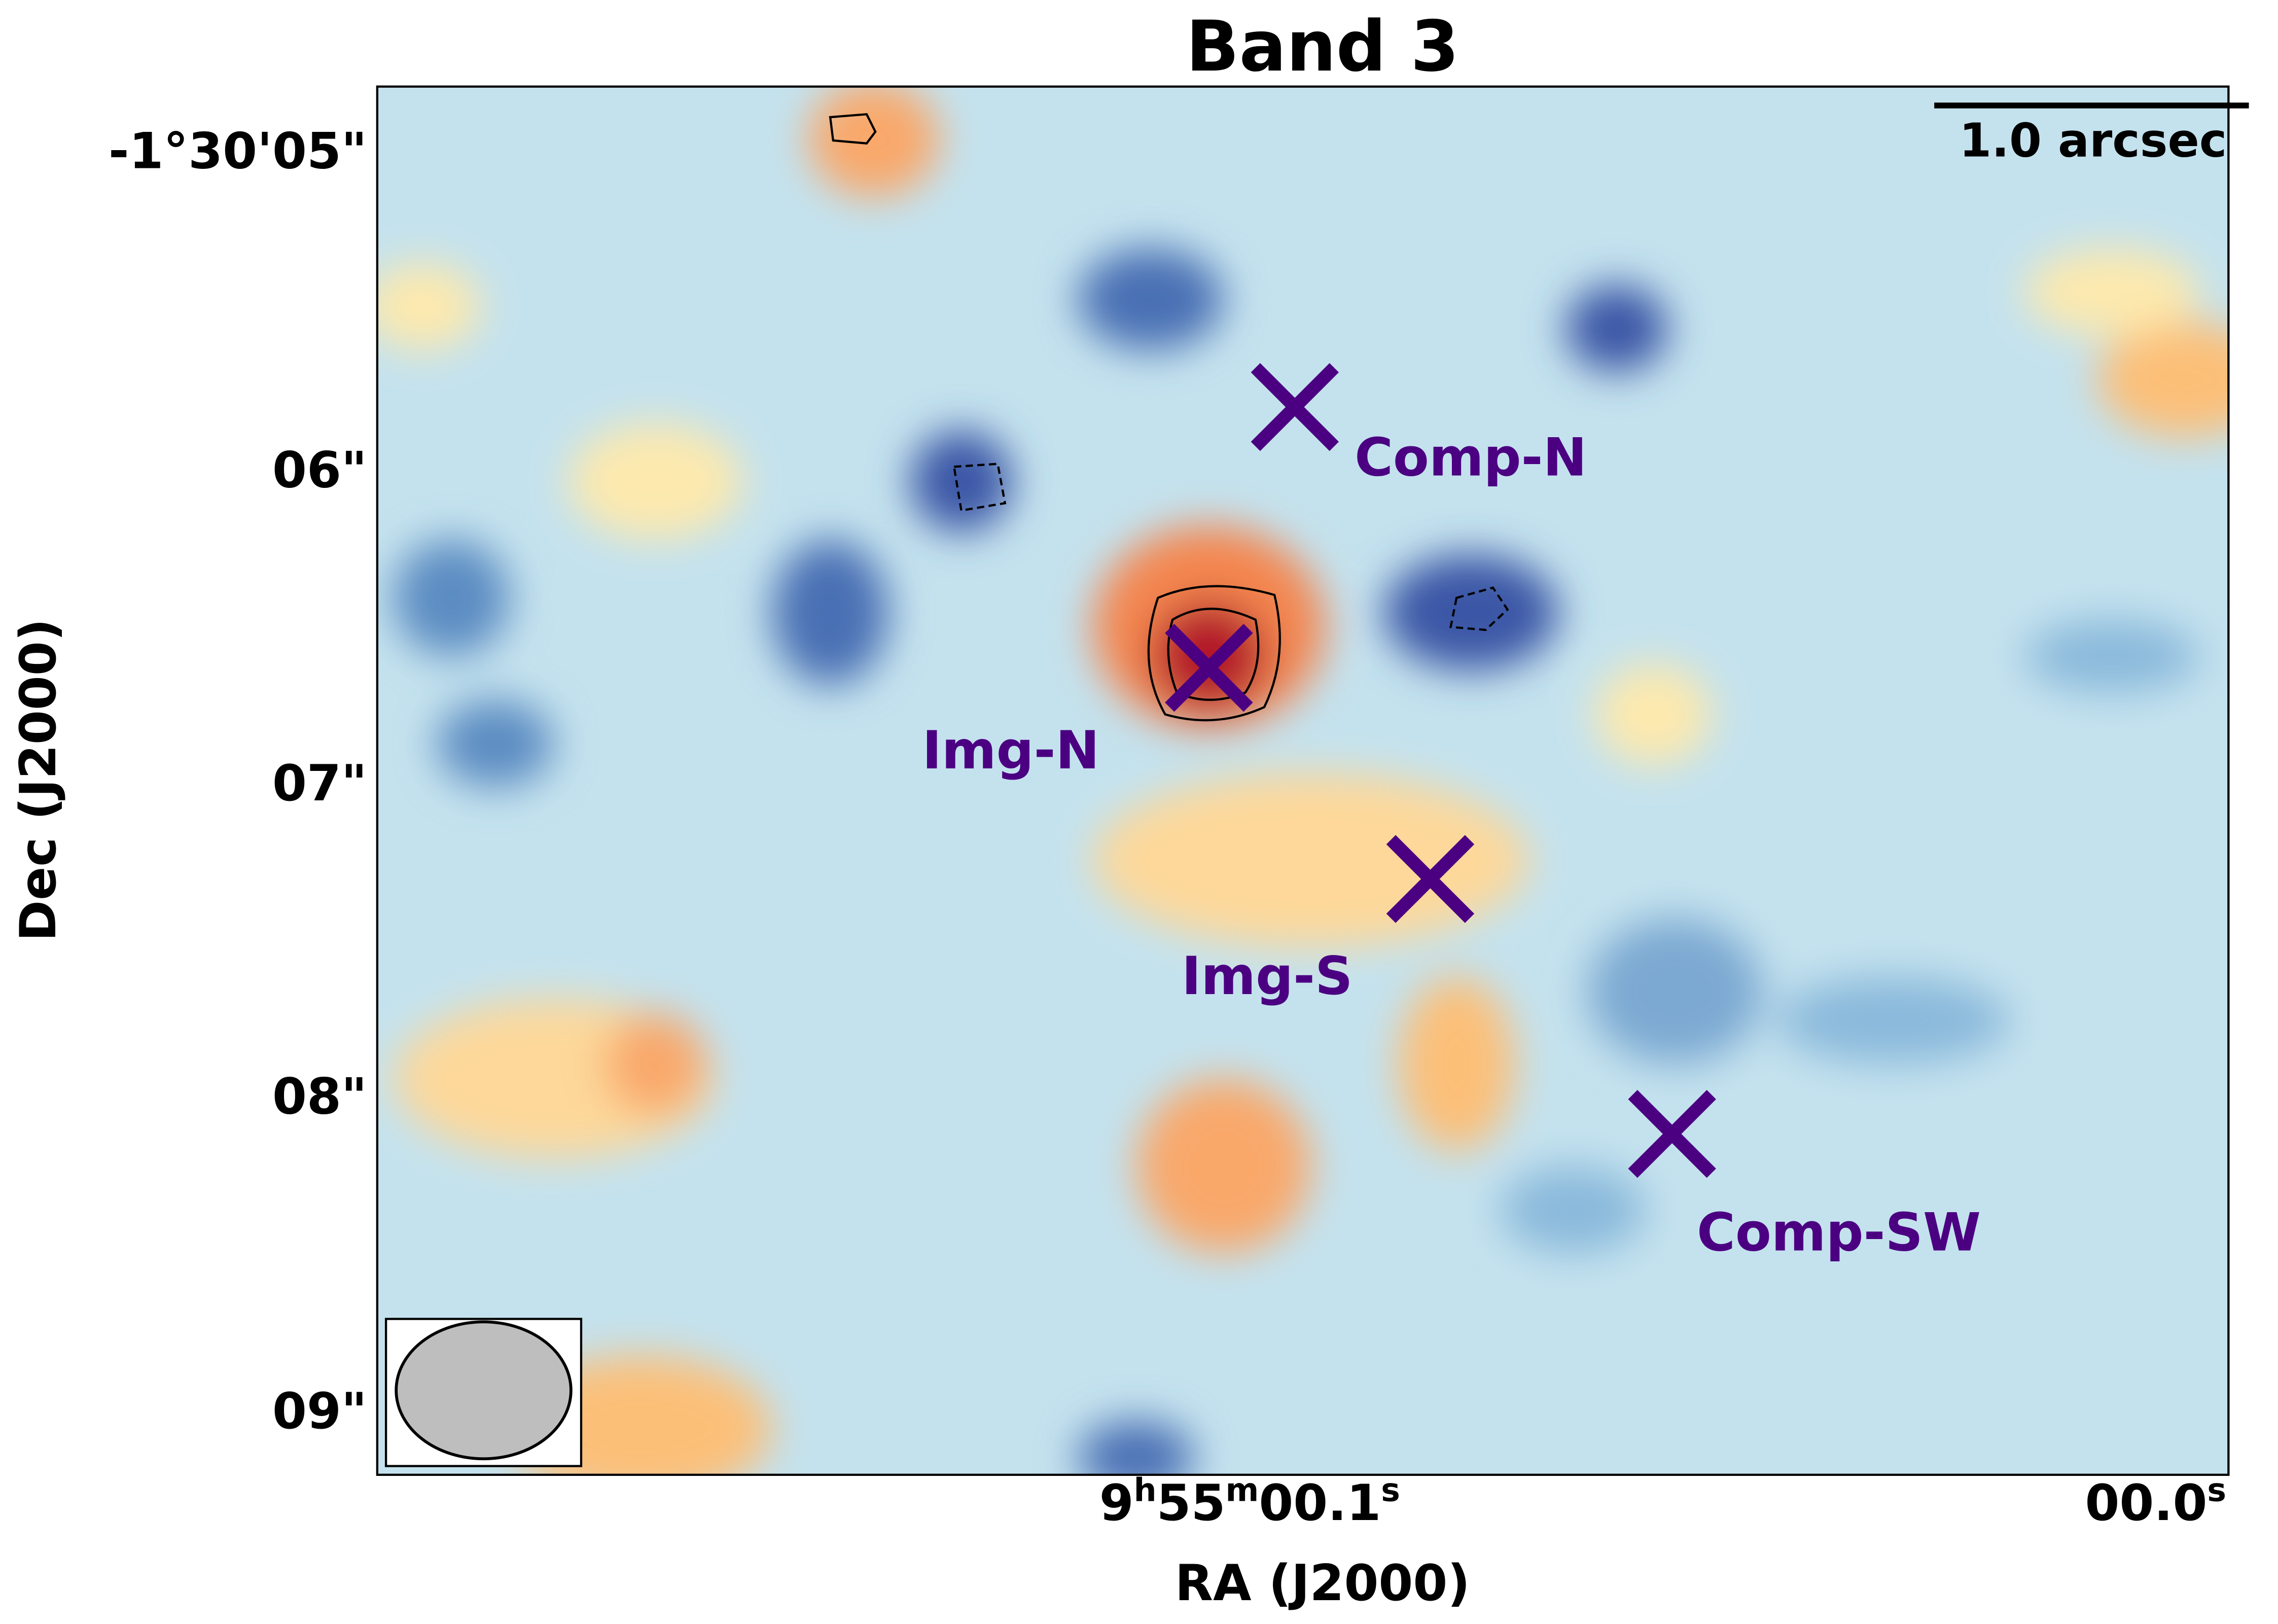  Describe the element at coordinates (1267, 977) in the screenshot. I see `marker-label: Img-S` at that location.